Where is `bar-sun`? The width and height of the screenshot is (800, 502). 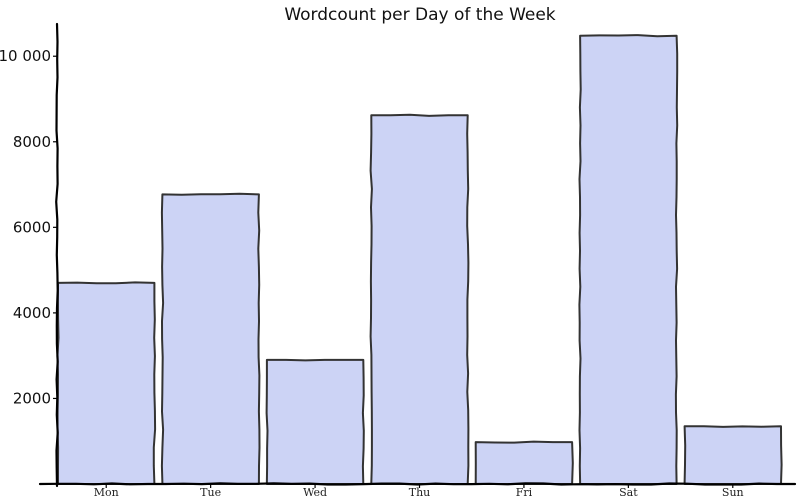 bar-sun is located at coordinates (733, 455).